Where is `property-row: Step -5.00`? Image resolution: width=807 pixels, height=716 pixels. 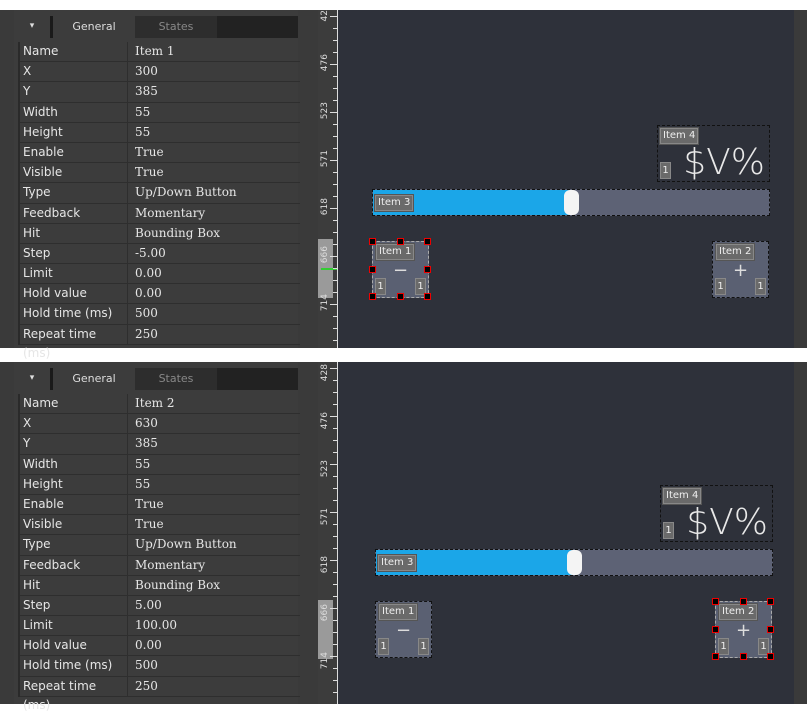
property-row: Step -5.00 is located at coordinates (160, 254).